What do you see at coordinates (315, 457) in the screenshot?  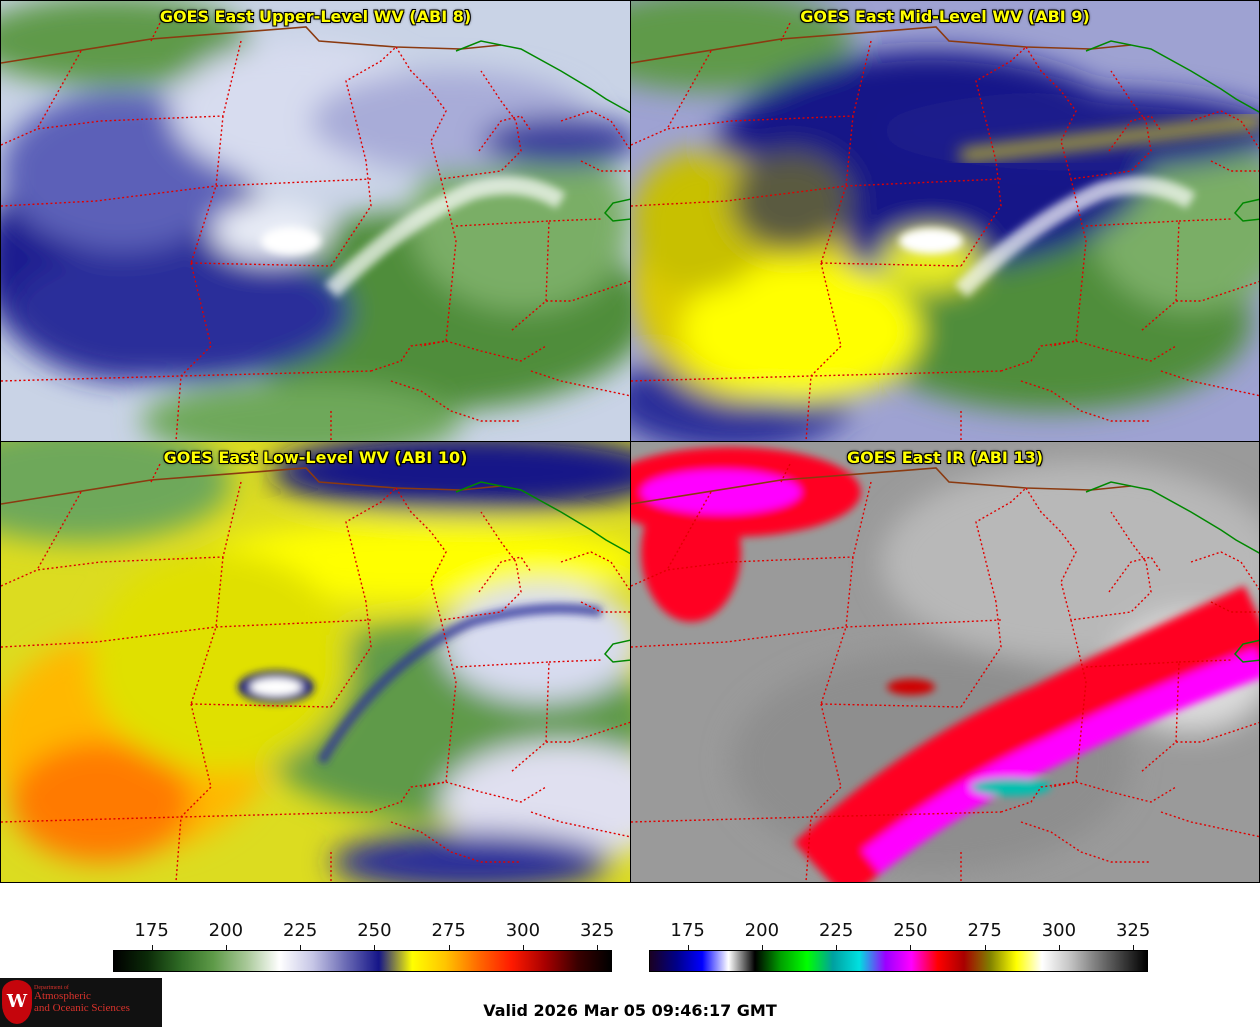 I see `panel-title-low-level-wv: GOES East Low-Level WV (ABI 10)` at bounding box center [315, 457].